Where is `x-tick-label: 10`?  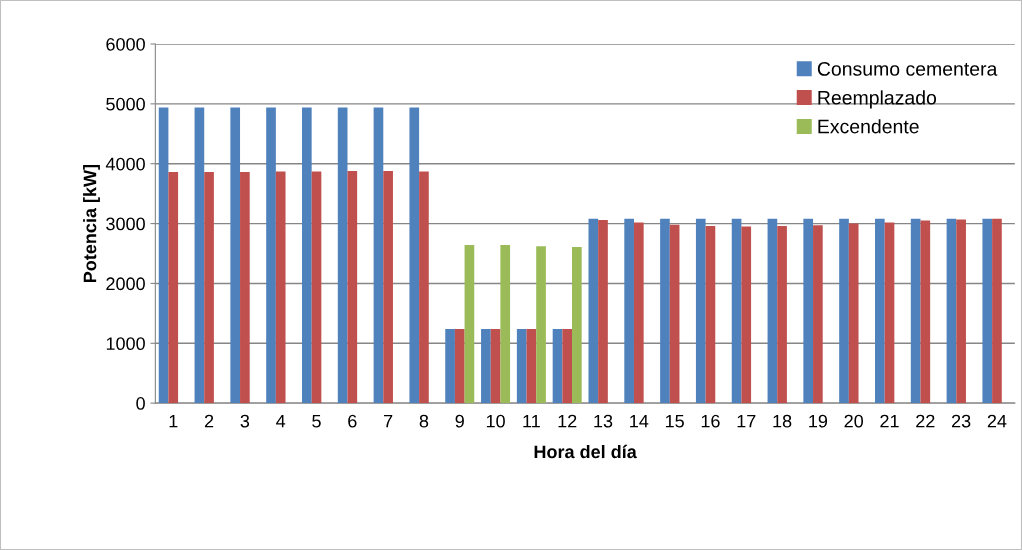 x-tick-label: 10 is located at coordinates (495, 421).